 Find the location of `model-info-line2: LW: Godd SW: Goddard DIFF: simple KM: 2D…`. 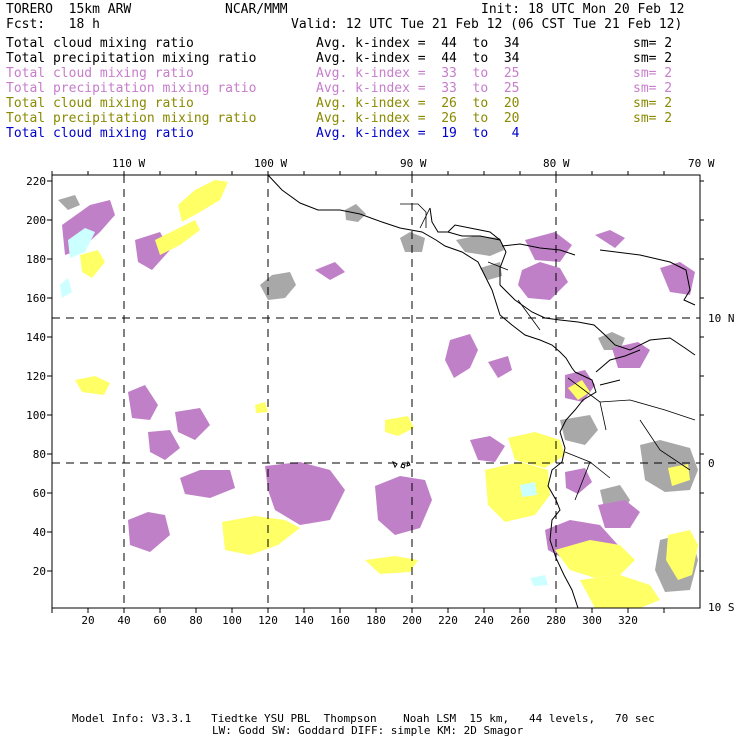

model-info-line2: LW: Godd SW: Goddard DIFF: simple KM: 2D… is located at coordinates (368, 730).